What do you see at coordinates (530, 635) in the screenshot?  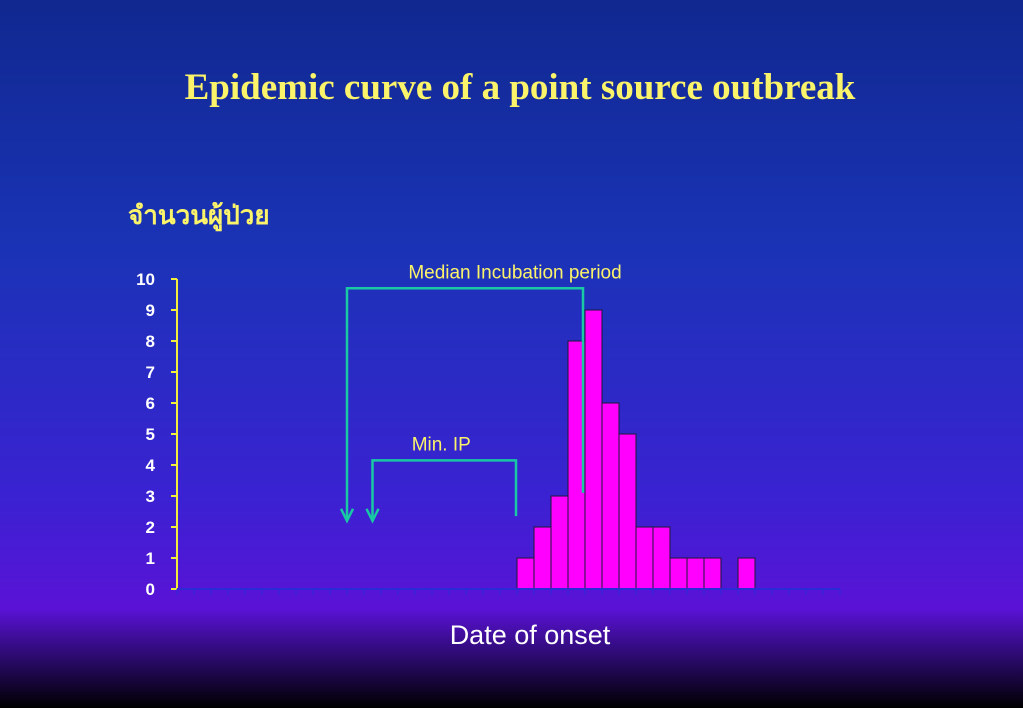 I see `x-axis-label: Date of onset` at bounding box center [530, 635].